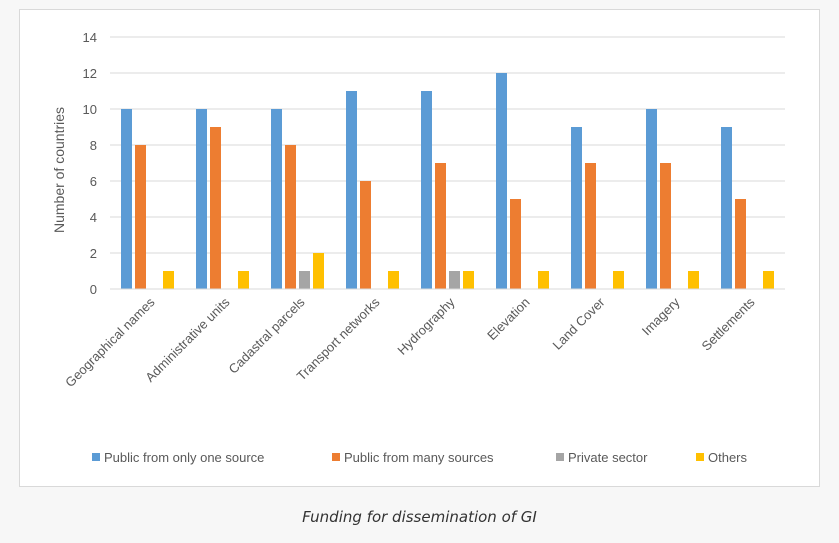  Describe the element at coordinates (93, 181) in the screenshot. I see `y-tick-label: 6` at that location.